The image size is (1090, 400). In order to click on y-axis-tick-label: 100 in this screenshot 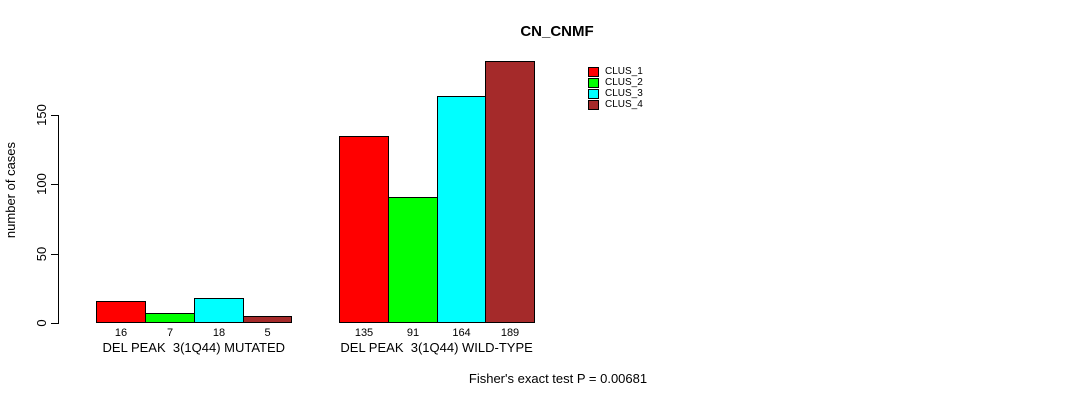, I will do `click(41, 184)`.